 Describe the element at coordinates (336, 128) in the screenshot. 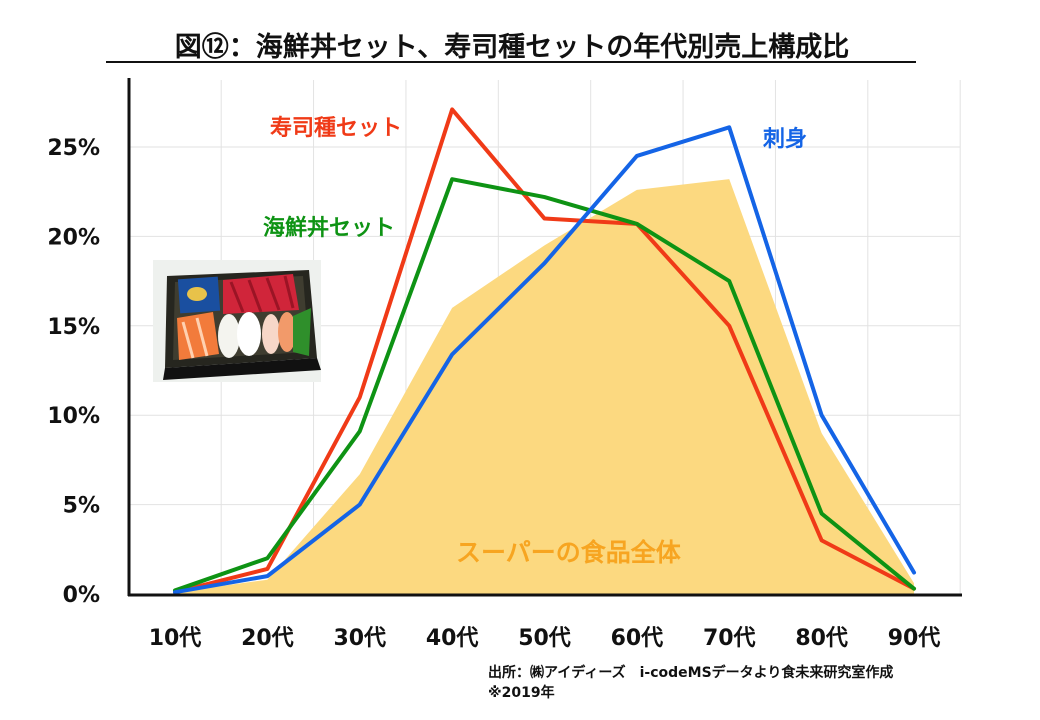

I see `series-label-sushi: 寿司種セット` at that location.